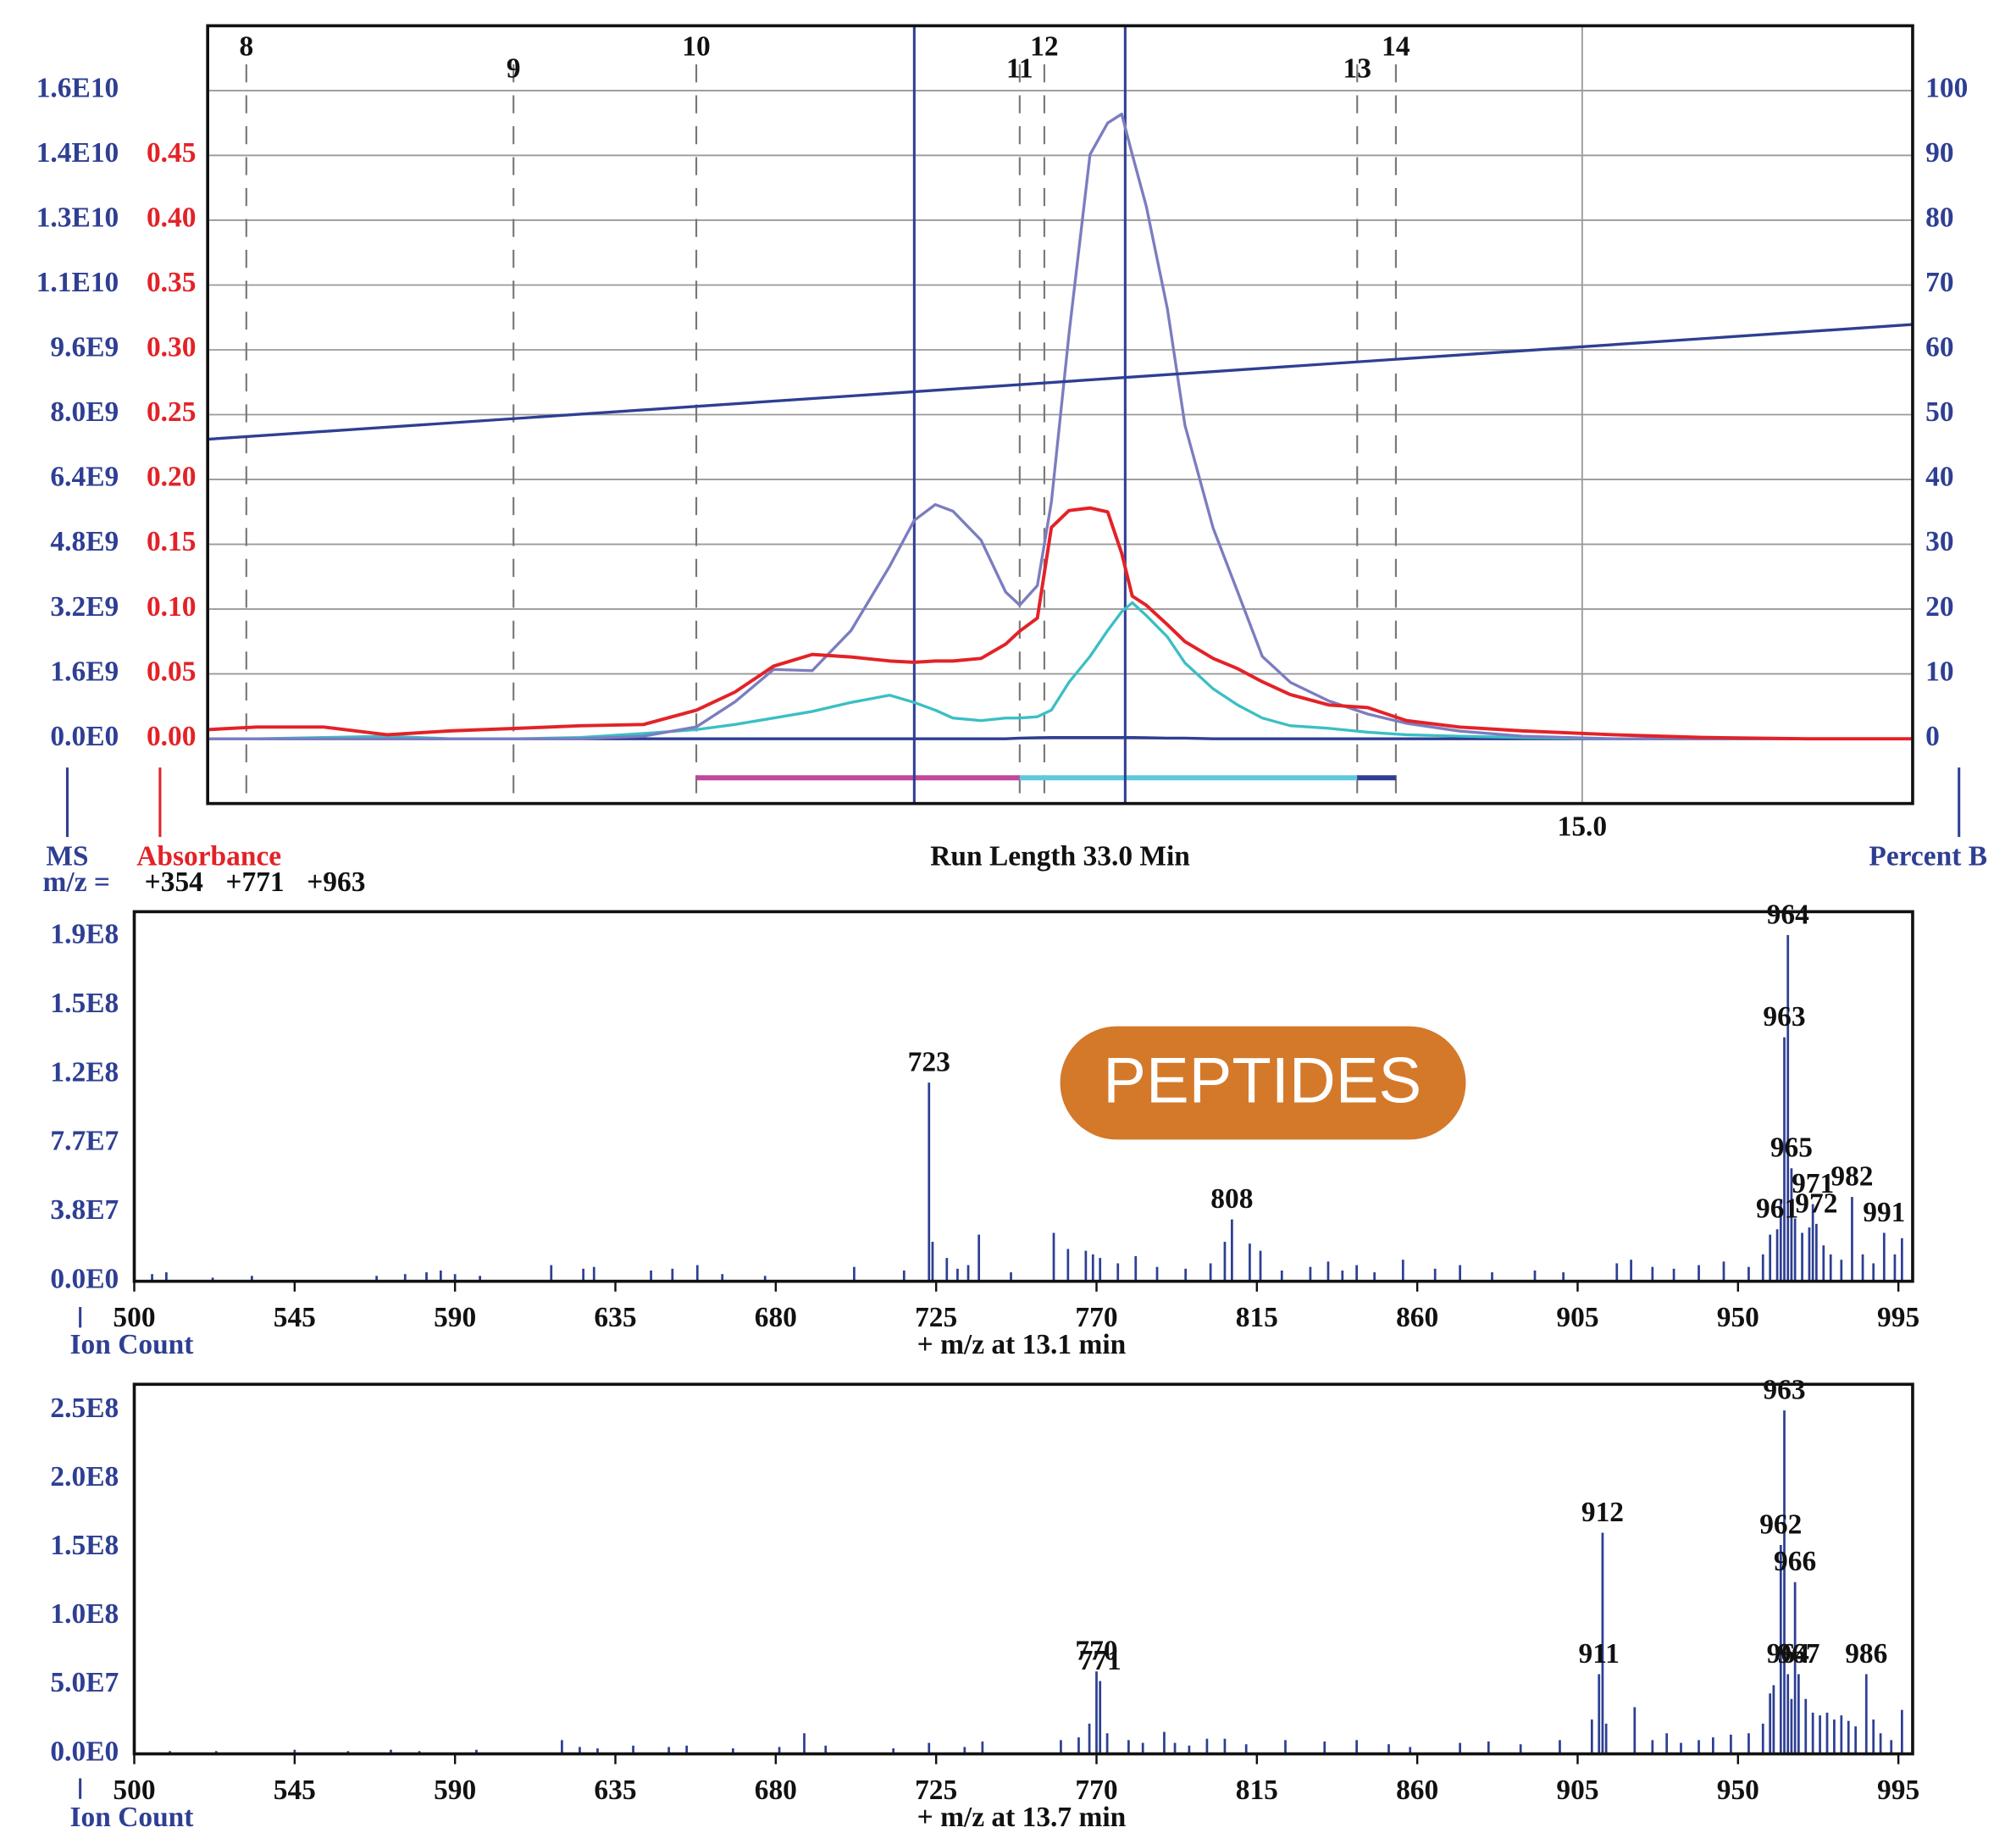  What do you see at coordinates (1939, 477) in the screenshot?
I see `y3-tick-label: 40` at bounding box center [1939, 477].